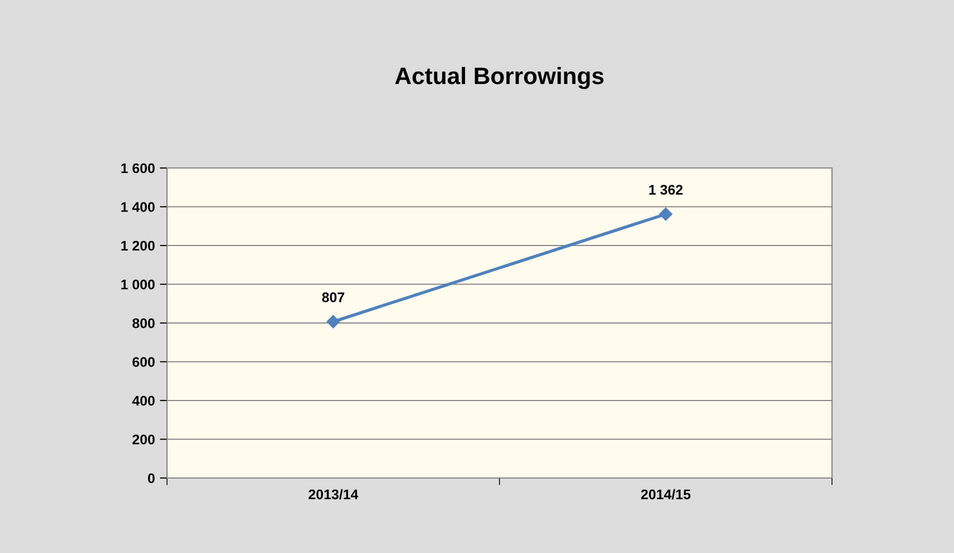  What do you see at coordinates (143, 323) in the screenshot?
I see `y-tick-label: 800` at bounding box center [143, 323].